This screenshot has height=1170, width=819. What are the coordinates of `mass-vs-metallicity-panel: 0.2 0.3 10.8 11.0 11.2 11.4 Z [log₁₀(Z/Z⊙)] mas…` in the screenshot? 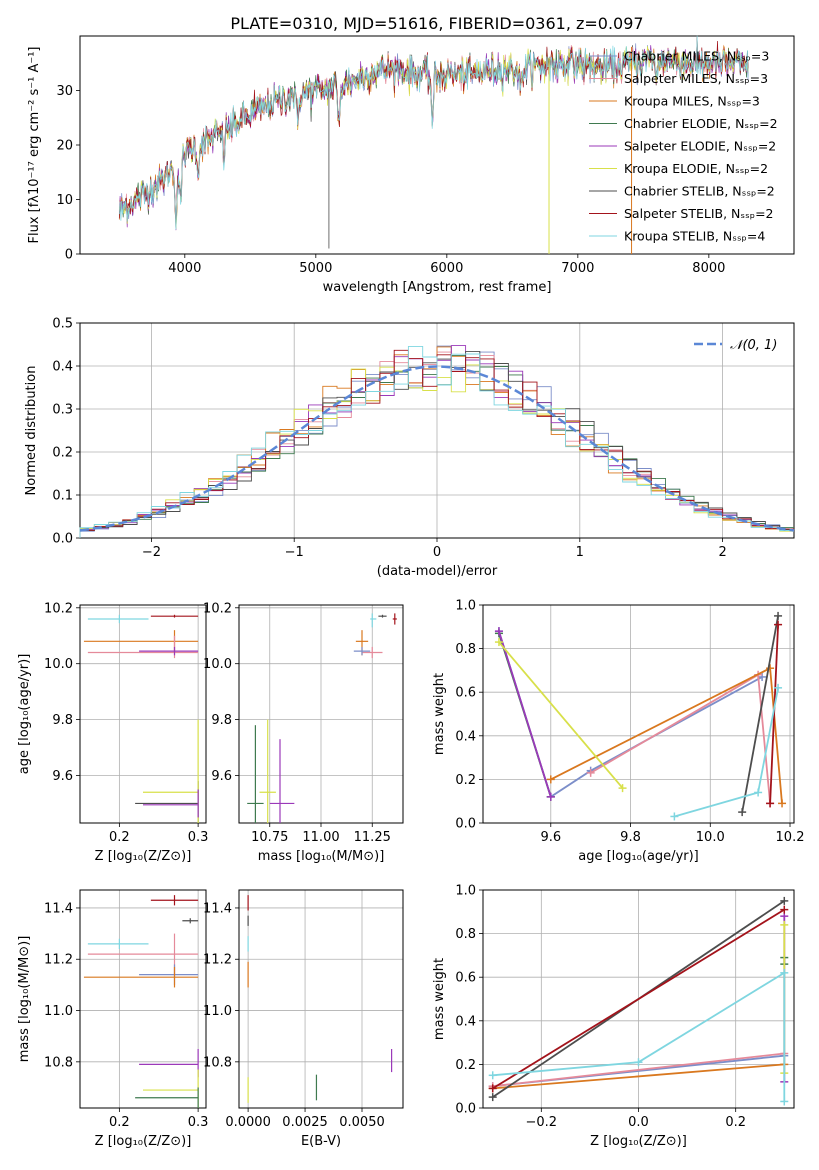 It's located at (113, 1019).